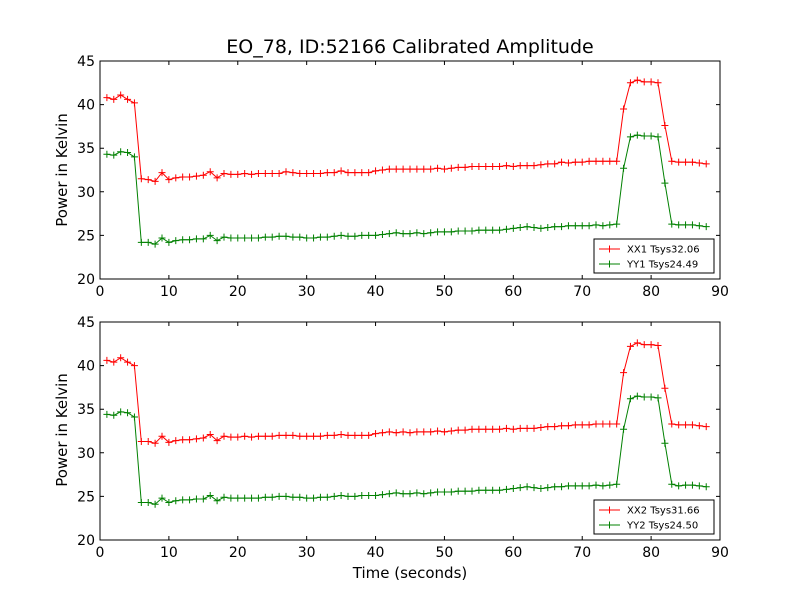  I want to click on x-tick-label: 70, so click(582, 553).